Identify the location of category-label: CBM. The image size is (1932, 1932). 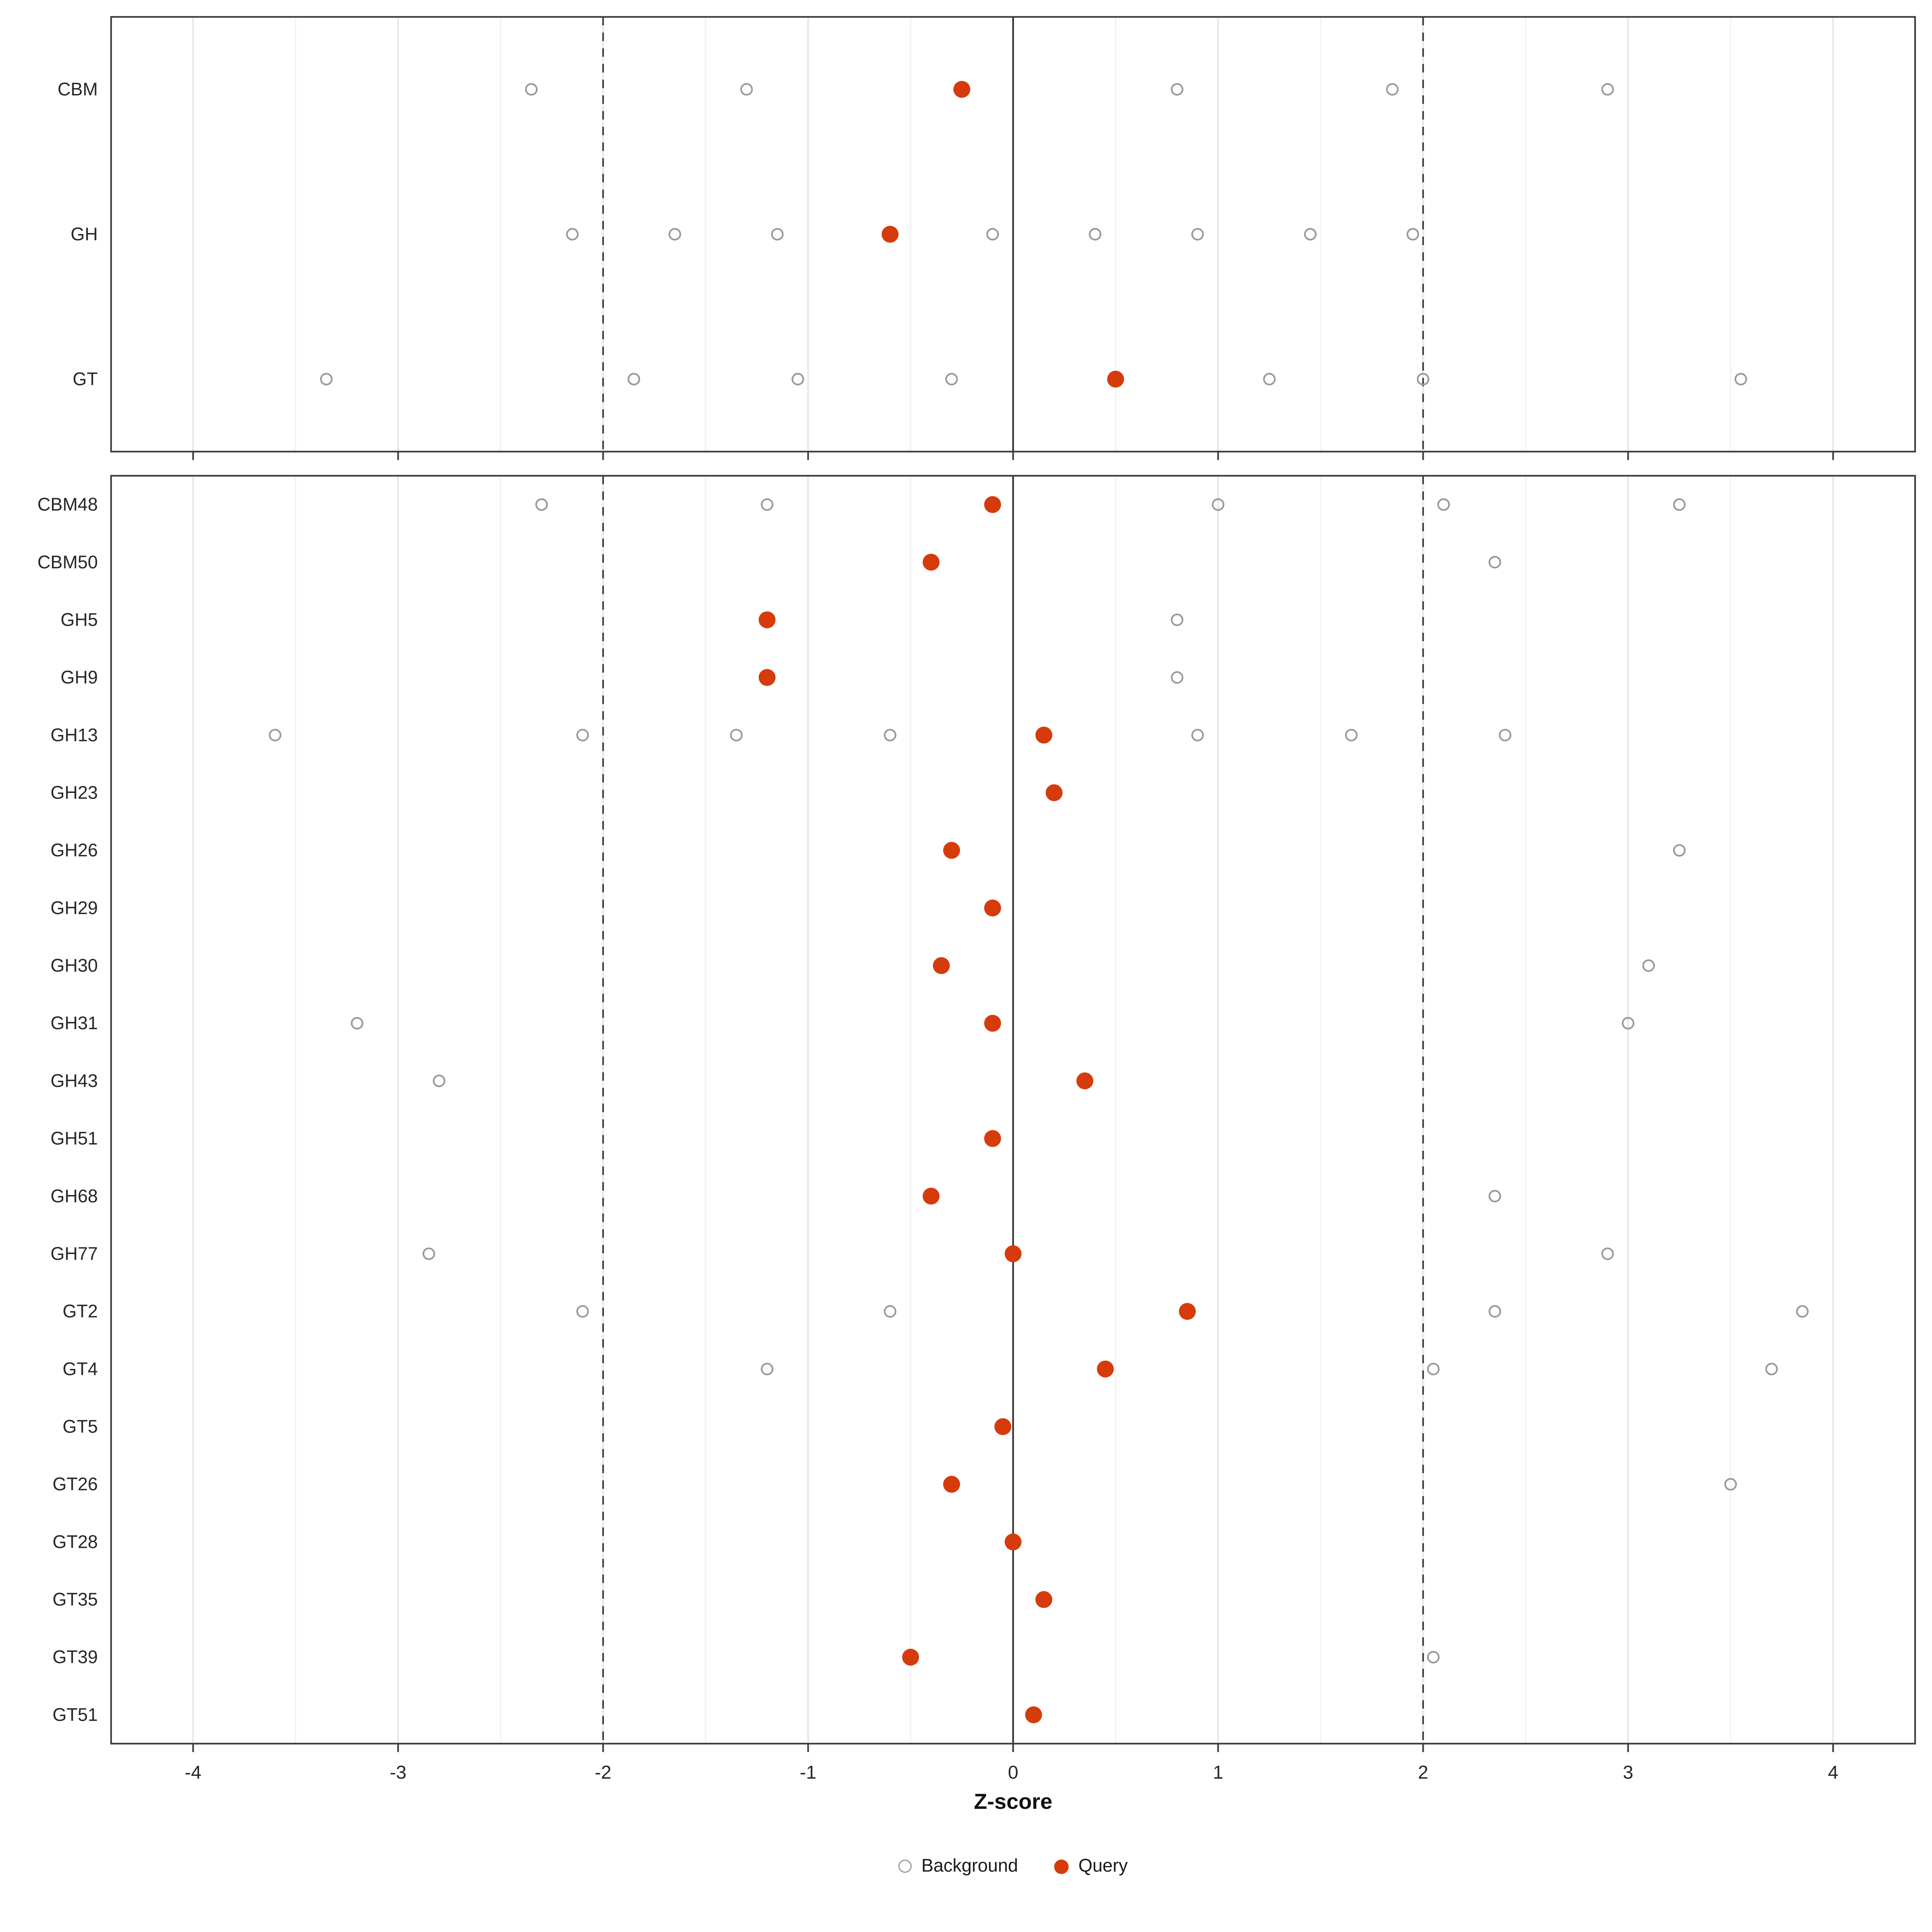
(78, 89).